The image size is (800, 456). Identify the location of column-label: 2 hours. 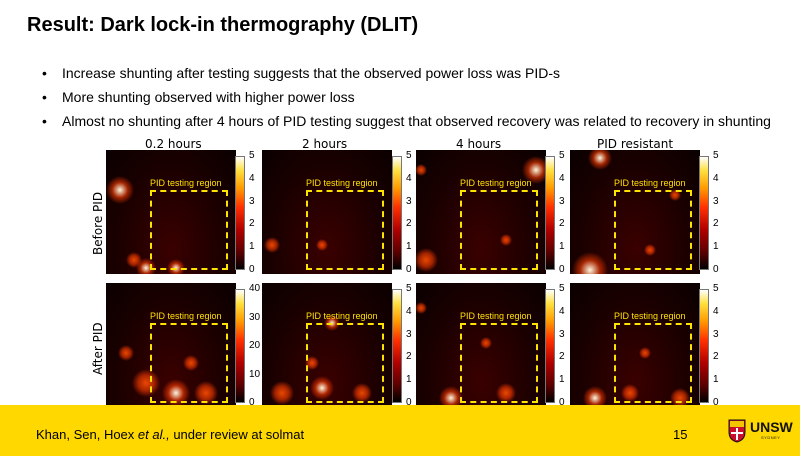
(325, 144).